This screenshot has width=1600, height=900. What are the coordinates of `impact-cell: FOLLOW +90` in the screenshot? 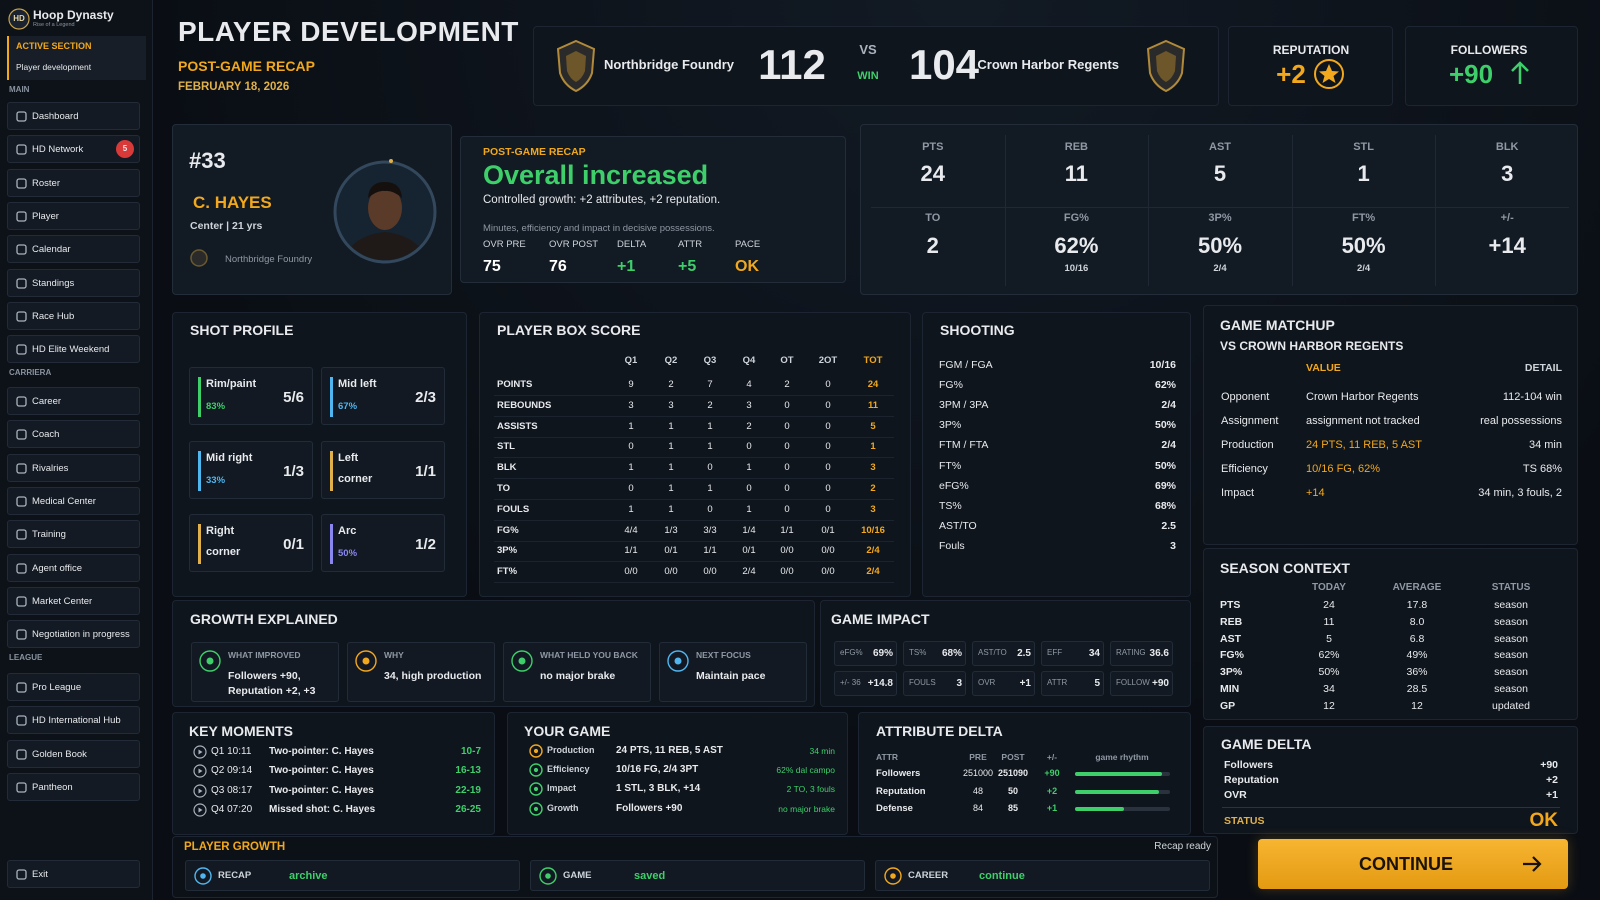 It's located at (1141, 683).